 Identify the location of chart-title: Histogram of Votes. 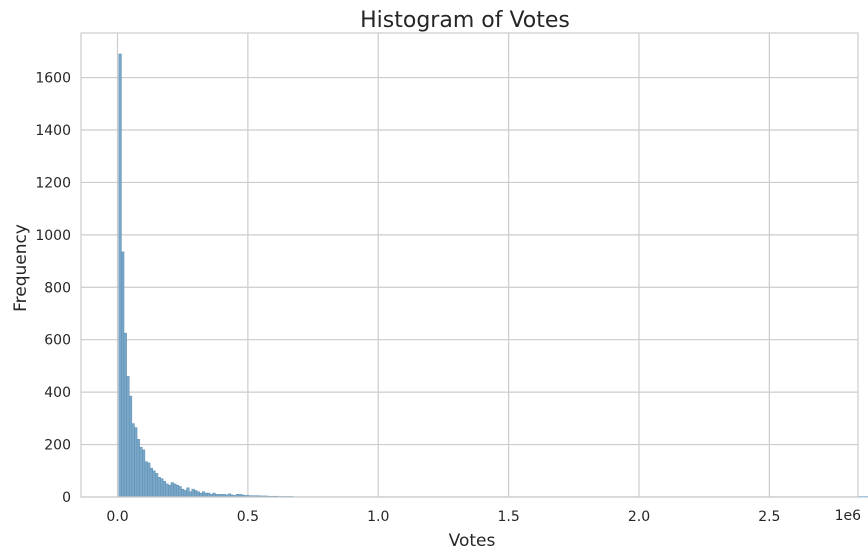
(465, 20).